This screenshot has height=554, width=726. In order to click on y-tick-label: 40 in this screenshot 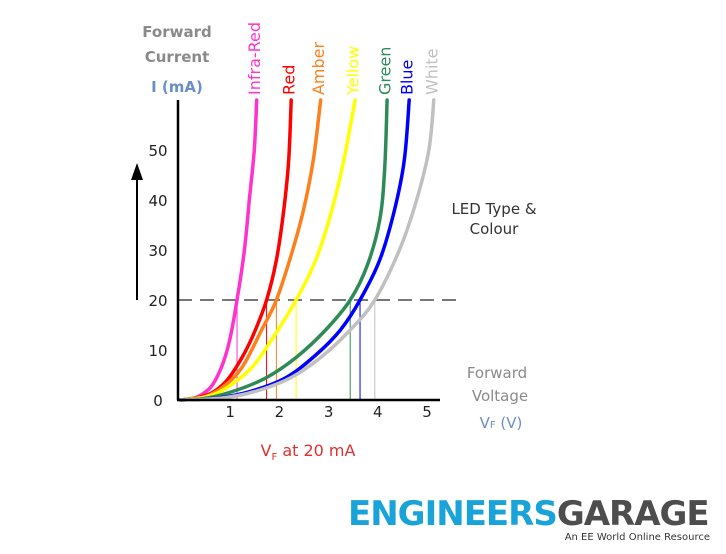, I will do `click(157, 201)`.